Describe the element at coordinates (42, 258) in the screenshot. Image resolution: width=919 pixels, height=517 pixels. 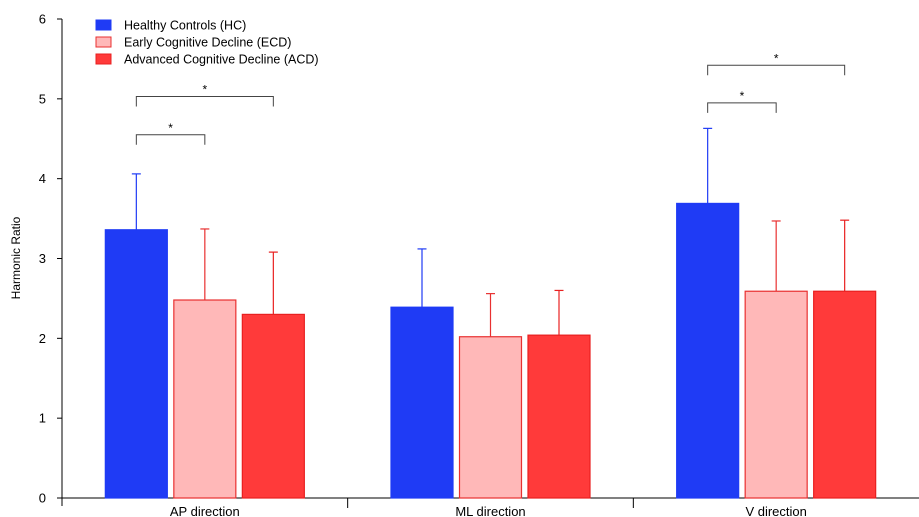
I see `y-tick-label: 3` at that location.